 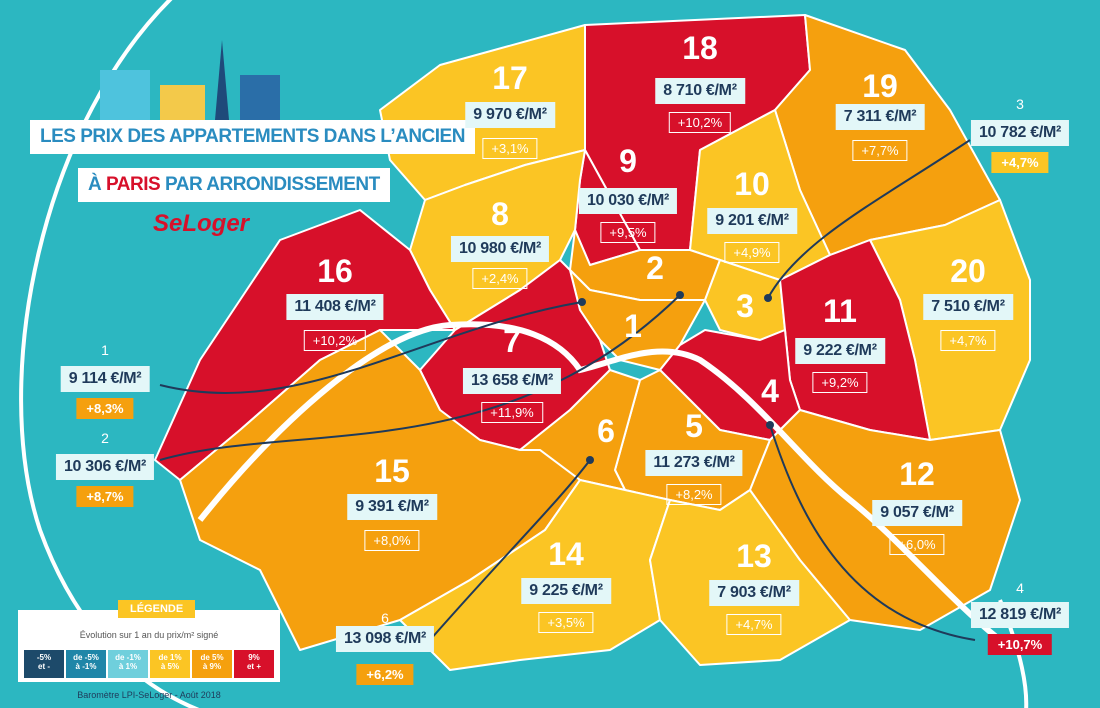 What do you see at coordinates (335, 307) in the screenshot?
I see `price-box: 11 408 €/M²` at bounding box center [335, 307].